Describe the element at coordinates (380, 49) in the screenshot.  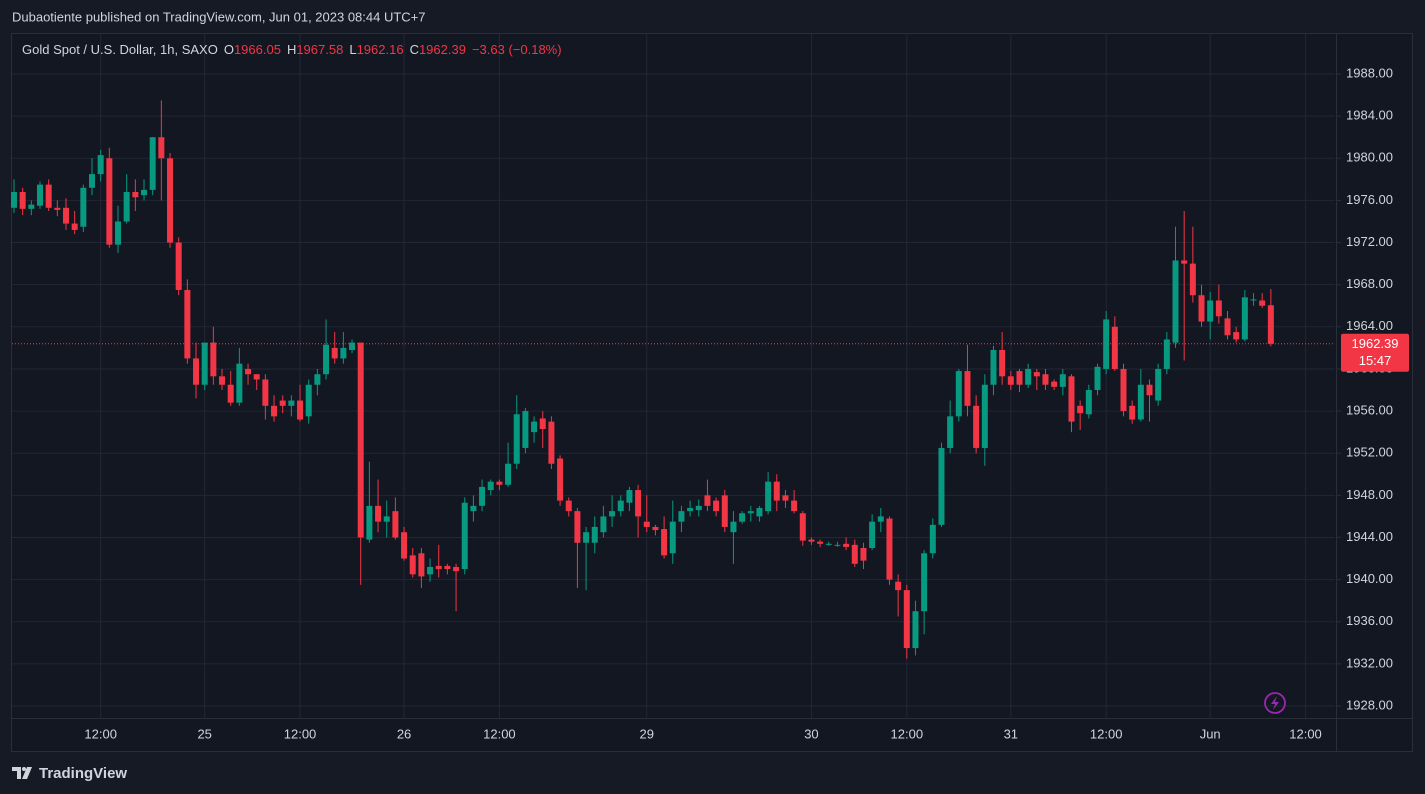
I see `low-value: 1962.16` at that location.